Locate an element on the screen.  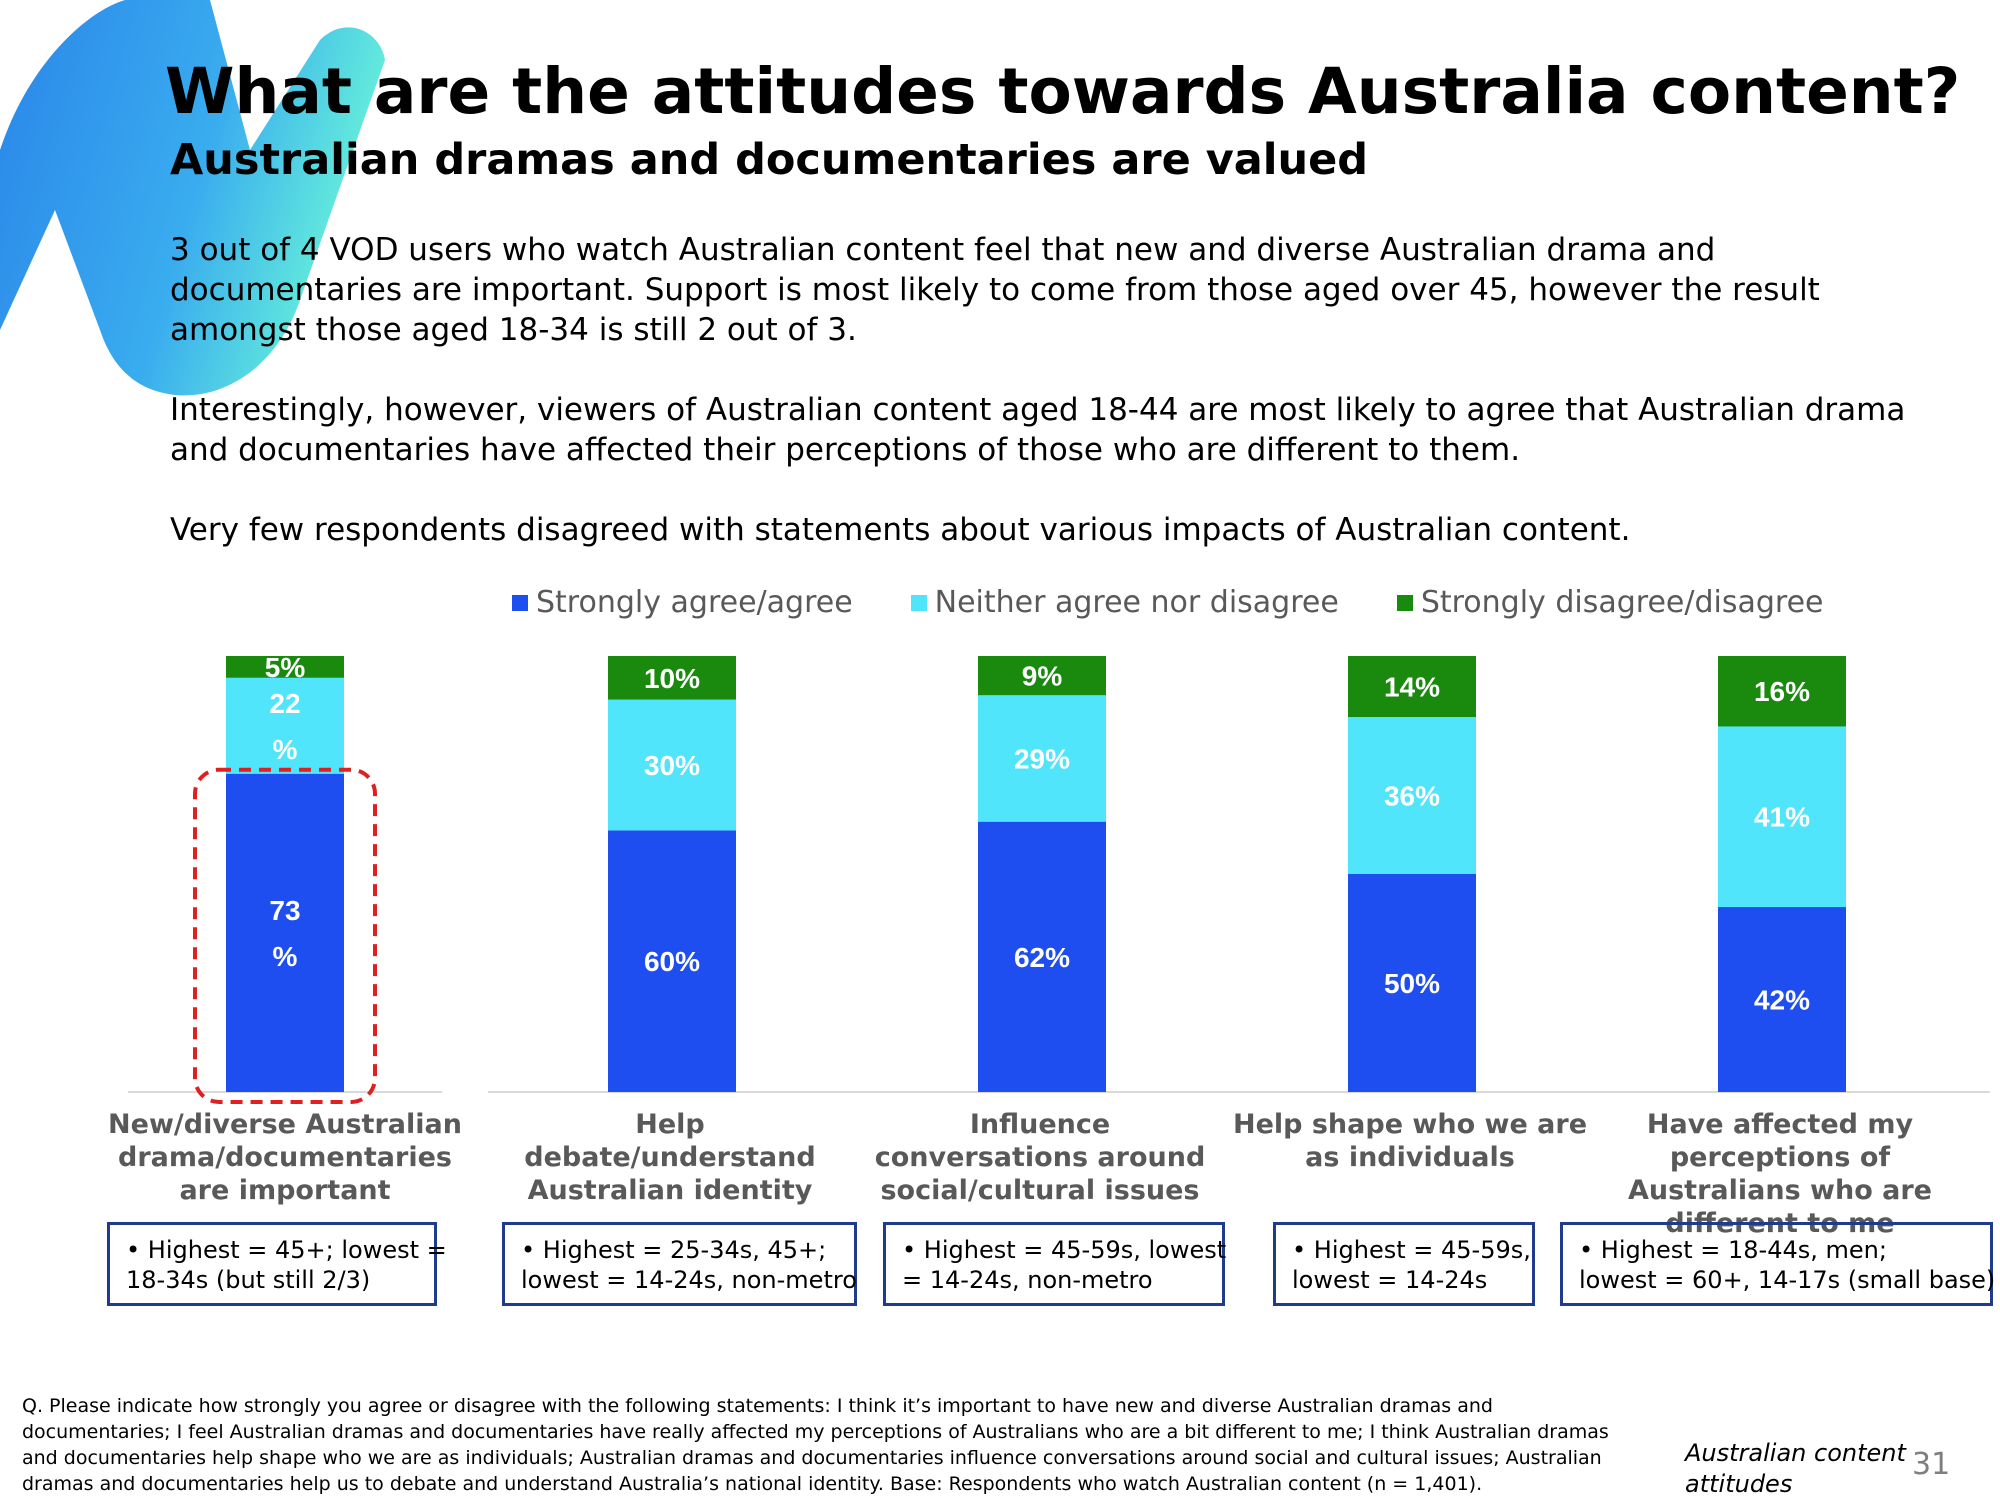
legend-swatch-agree is located at coordinates (520, 602).